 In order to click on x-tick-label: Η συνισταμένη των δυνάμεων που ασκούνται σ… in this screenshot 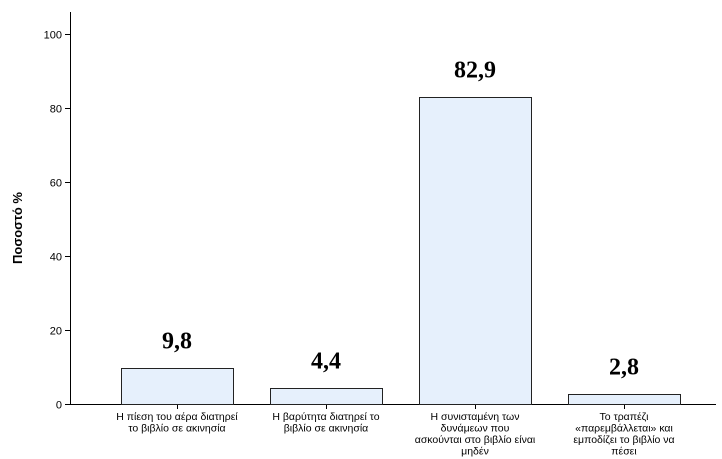, I will do `click(475, 434)`.